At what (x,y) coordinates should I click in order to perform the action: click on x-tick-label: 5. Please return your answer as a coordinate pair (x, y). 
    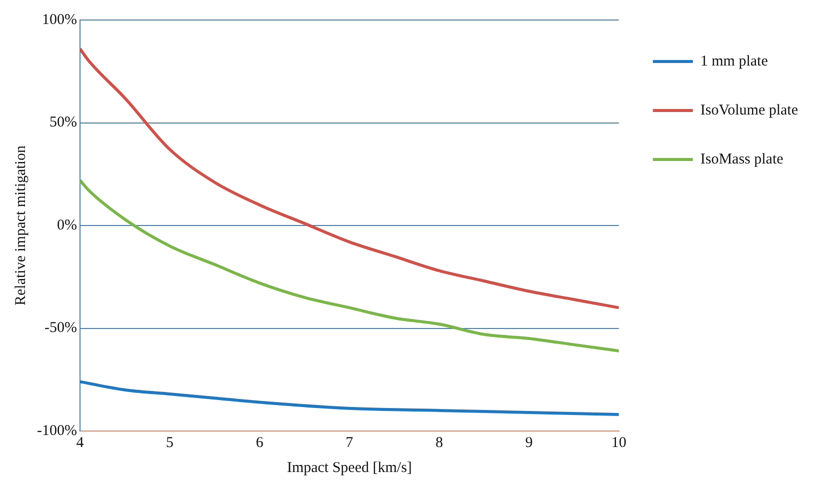
    Looking at the image, I should click on (170, 442).